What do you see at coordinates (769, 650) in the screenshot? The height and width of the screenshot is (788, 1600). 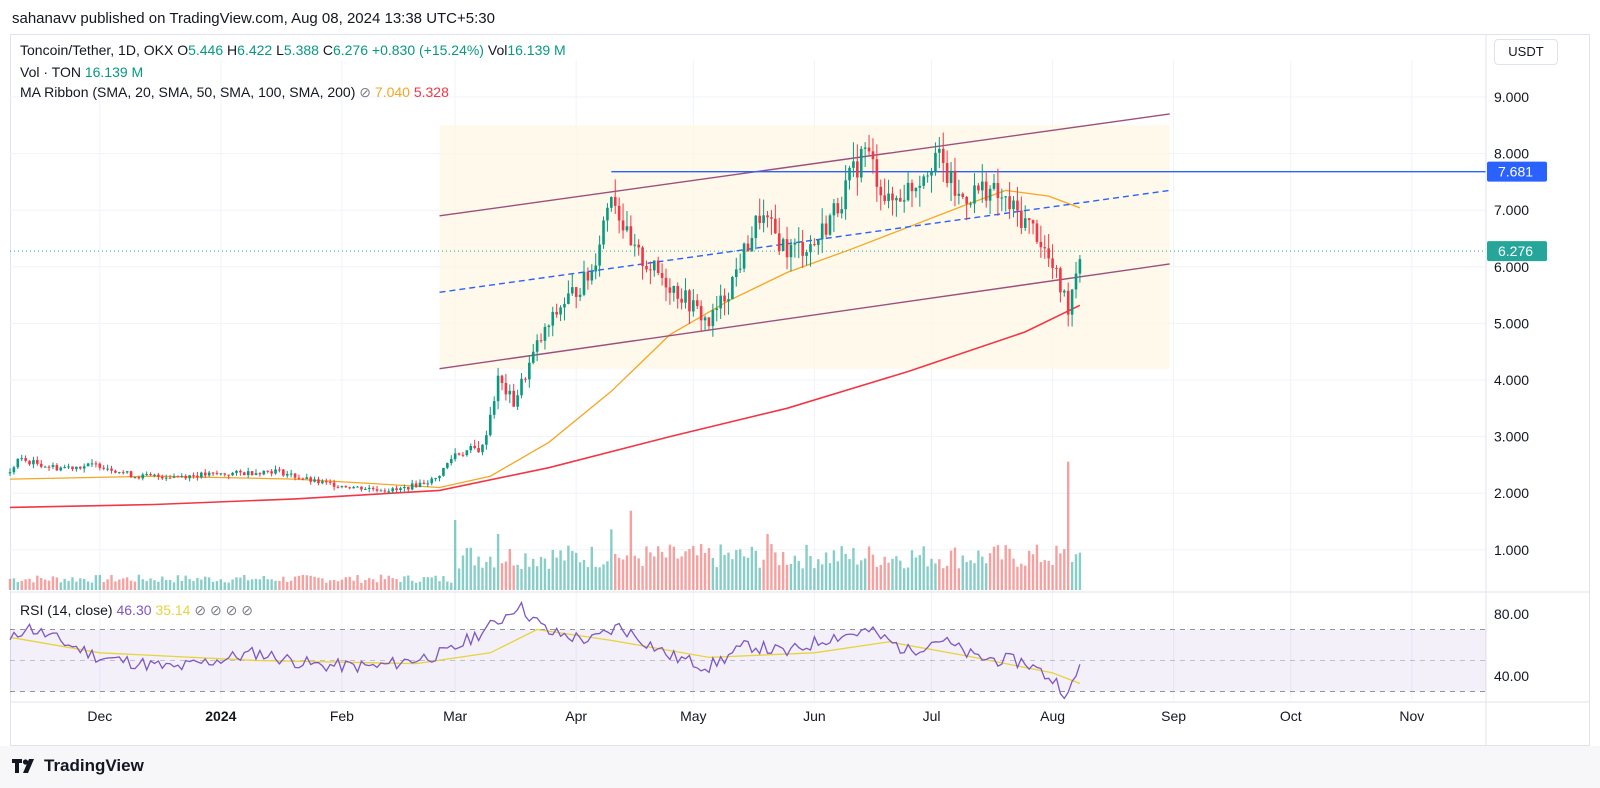 I see `rsi-pane: 80.00 40.00` at bounding box center [769, 650].